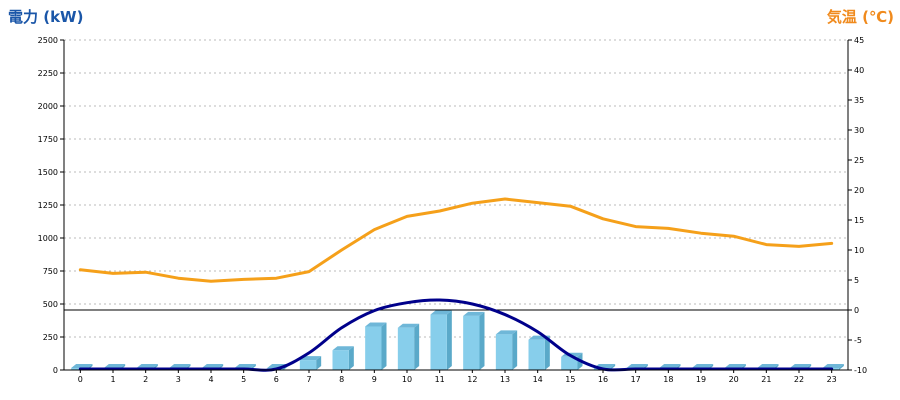 This screenshot has width=900, height=400. What do you see at coordinates (46, 17) in the screenshot?
I see `left-axis-title: 電力 (kW)` at bounding box center [46, 17].